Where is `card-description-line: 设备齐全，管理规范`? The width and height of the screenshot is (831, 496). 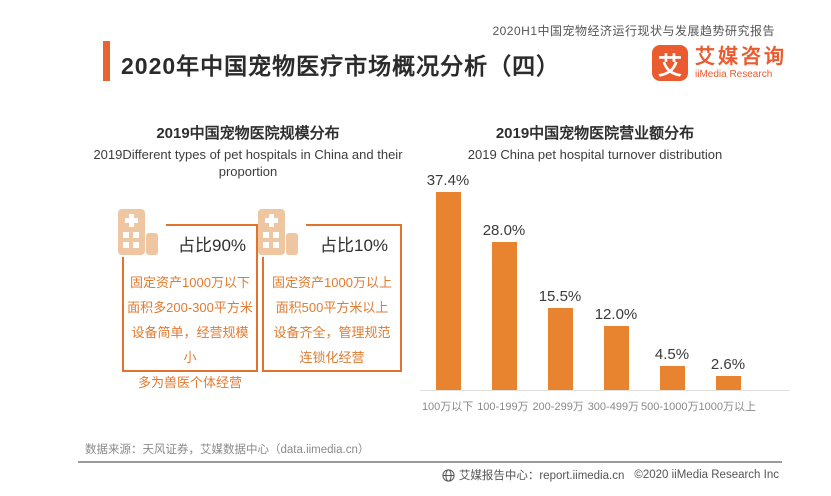 card-description-line: 设备齐全，管理规范 is located at coordinates (332, 332).